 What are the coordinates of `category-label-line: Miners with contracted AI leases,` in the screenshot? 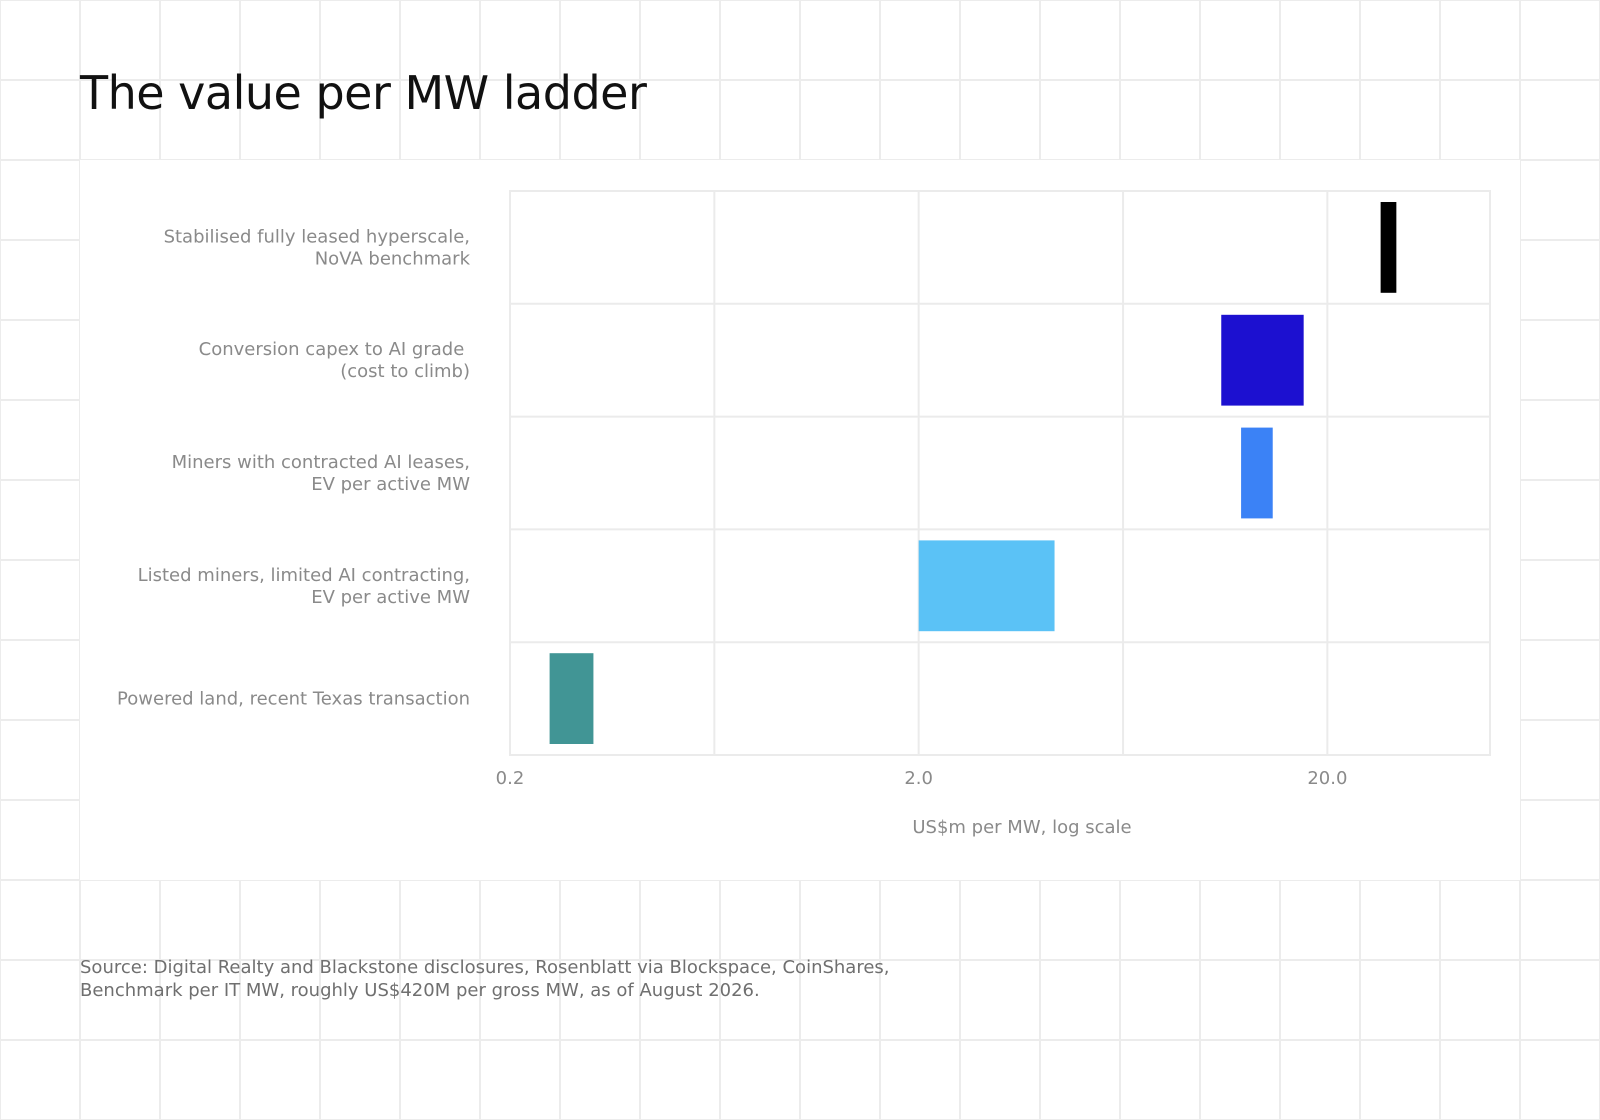 It's located at (321, 462).